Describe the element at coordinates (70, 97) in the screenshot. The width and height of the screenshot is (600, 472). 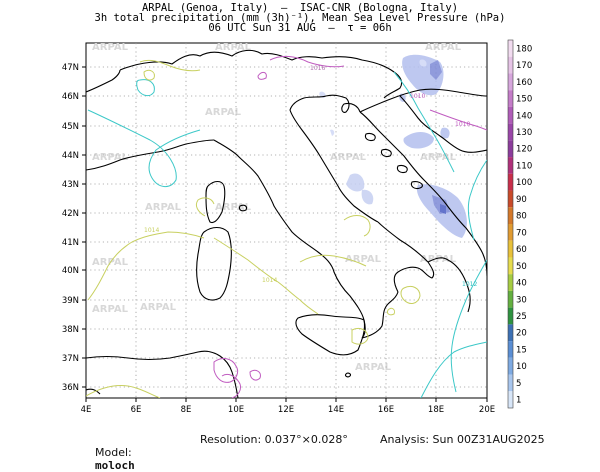
I see `latitude-label: 46N` at that location.